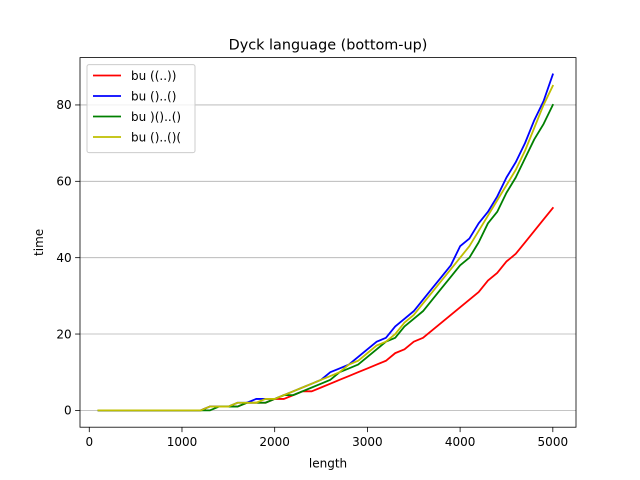 This screenshot has width=640, height=480. Describe the element at coordinates (153, 96) in the screenshot. I see `legend-label-2: bu ()..()` at that location.